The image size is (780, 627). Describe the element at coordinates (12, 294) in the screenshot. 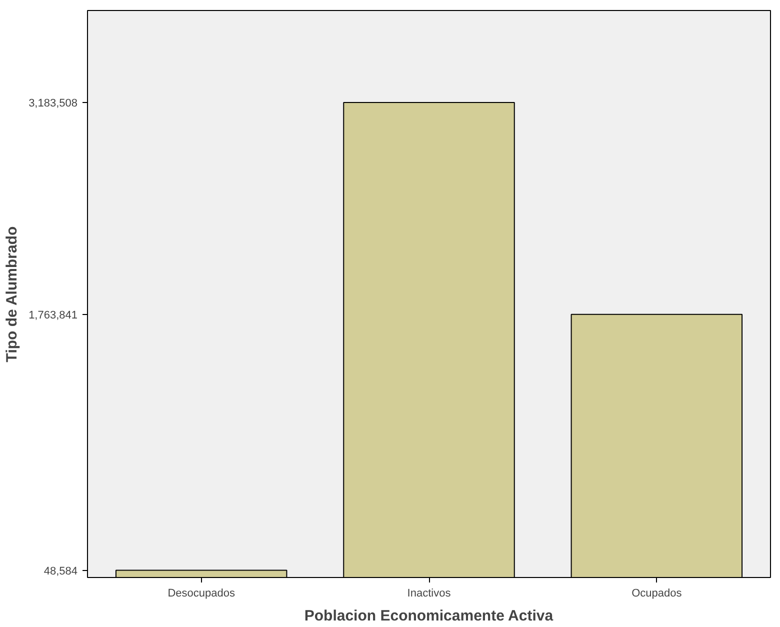

I see `y-axis-title: Tipo de Alumbrado` at that location.